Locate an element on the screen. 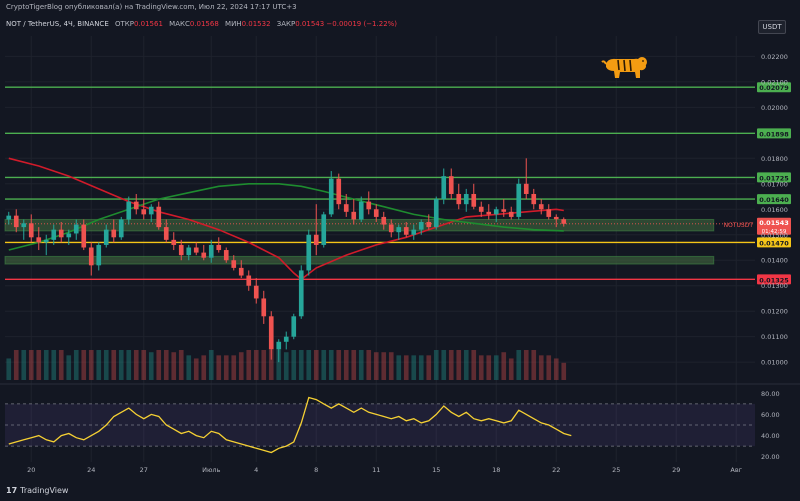 The height and width of the screenshot is (501, 800). high-label: МАКС is located at coordinates (179, 24).